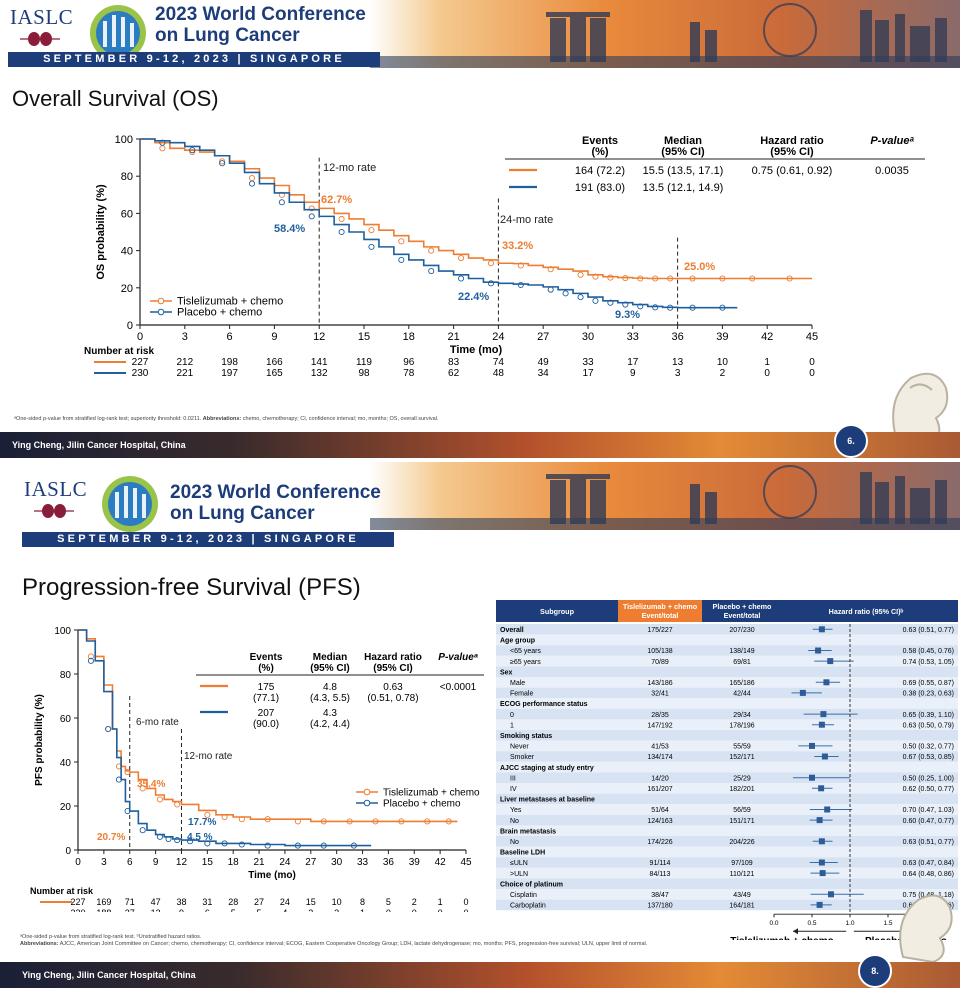 The height and width of the screenshot is (988, 960). I want to click on risk-count: 132, so click(319, 373).